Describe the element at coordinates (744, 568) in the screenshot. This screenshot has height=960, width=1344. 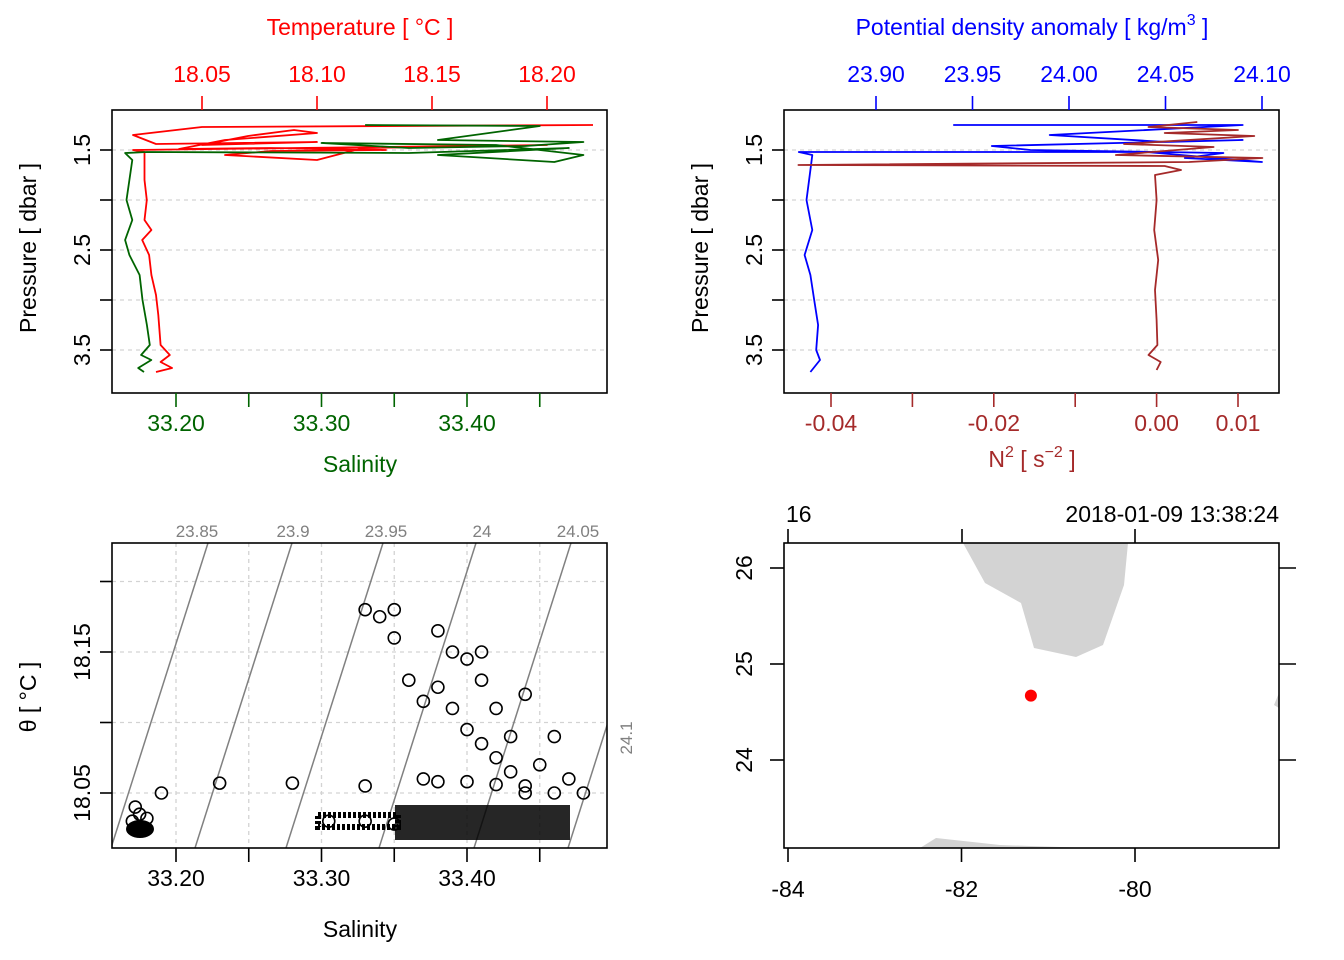
I see `lat-tick-label: 26` at that location.